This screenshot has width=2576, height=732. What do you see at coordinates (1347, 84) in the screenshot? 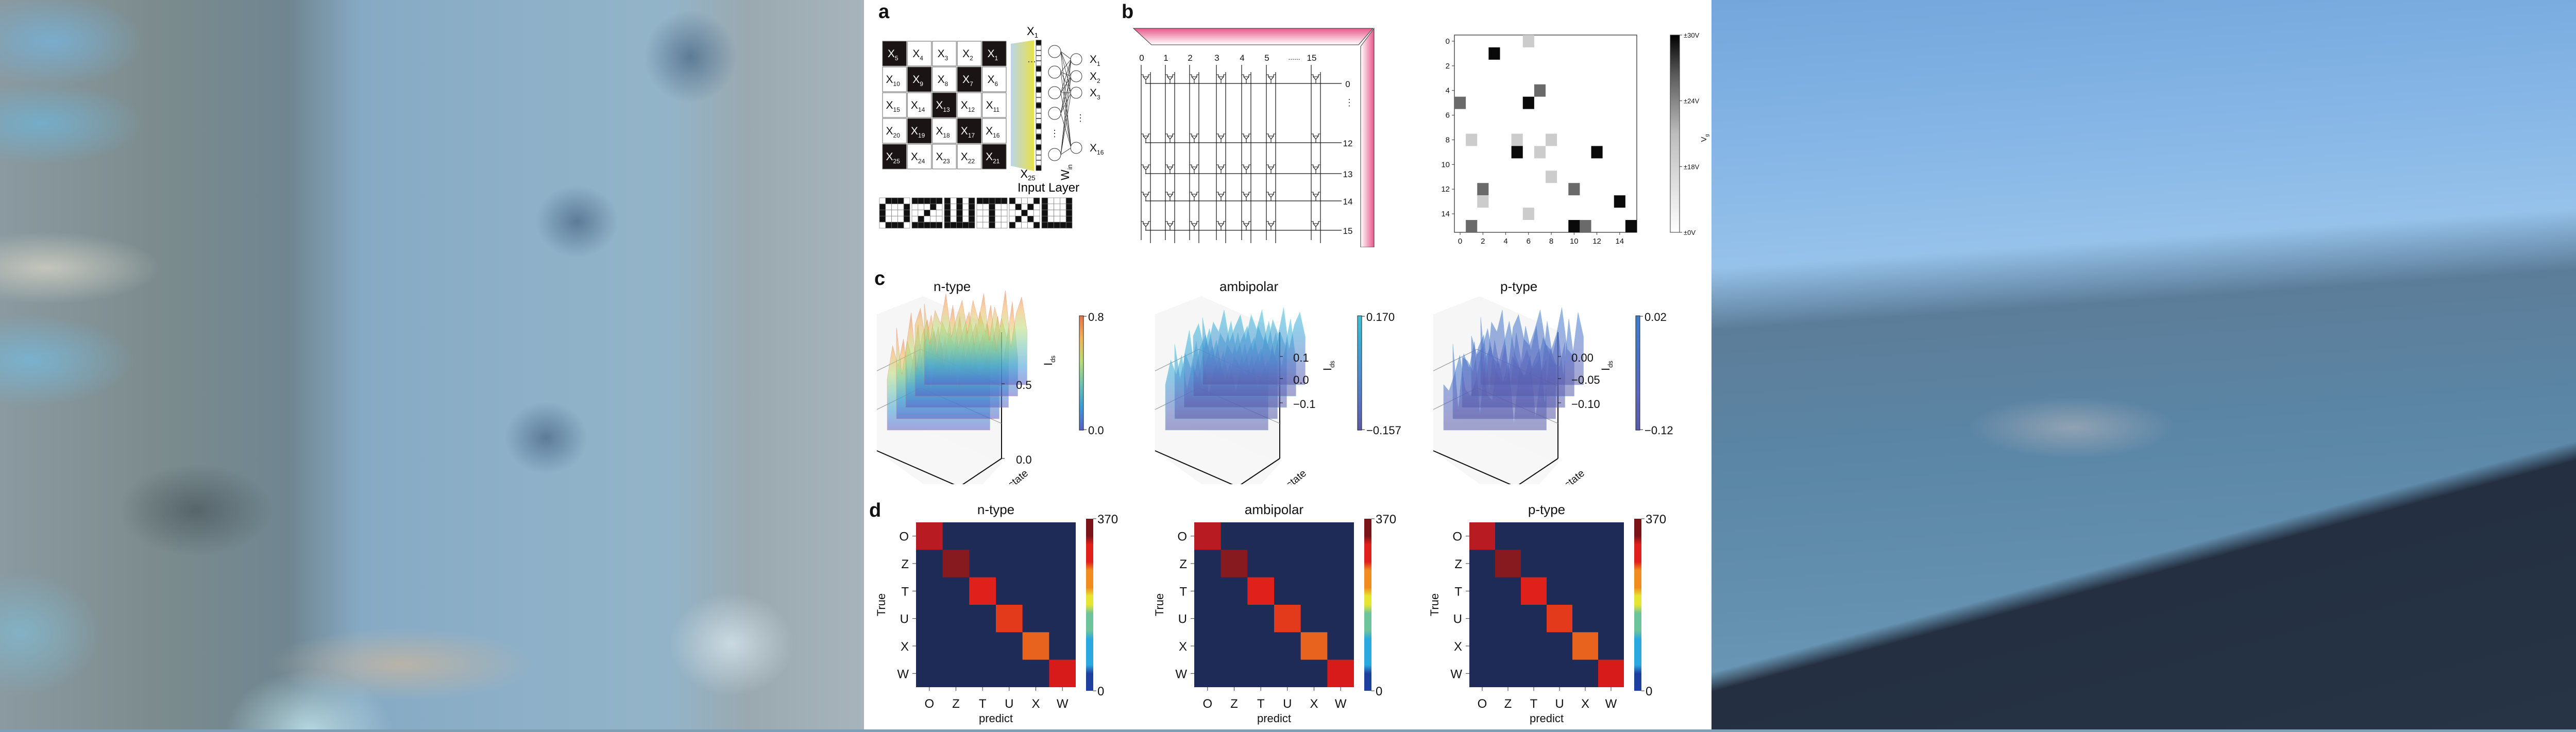
I see `row-label: 0` at bounding box center [1347, 84].